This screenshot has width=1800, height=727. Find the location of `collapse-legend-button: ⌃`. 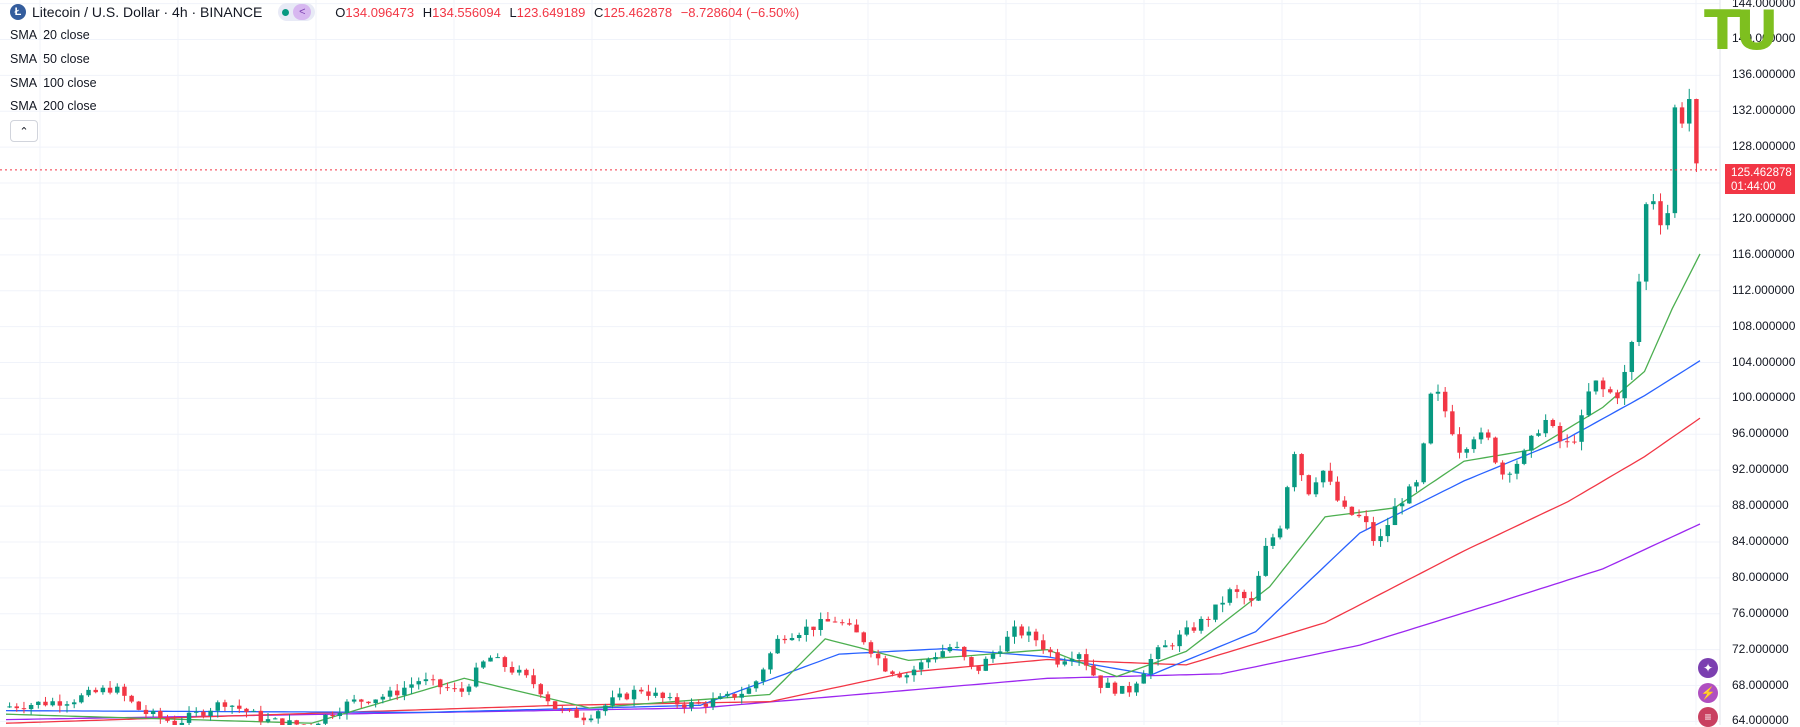

collapse-legend-button: ⌃ is located at coordinates (24, 131).